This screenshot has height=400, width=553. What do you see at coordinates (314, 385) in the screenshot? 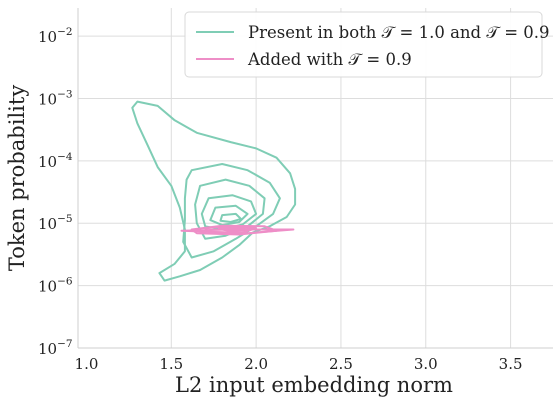
I see `x-axis-label: L2 input embedding norm` at bounding box center [314, 385].